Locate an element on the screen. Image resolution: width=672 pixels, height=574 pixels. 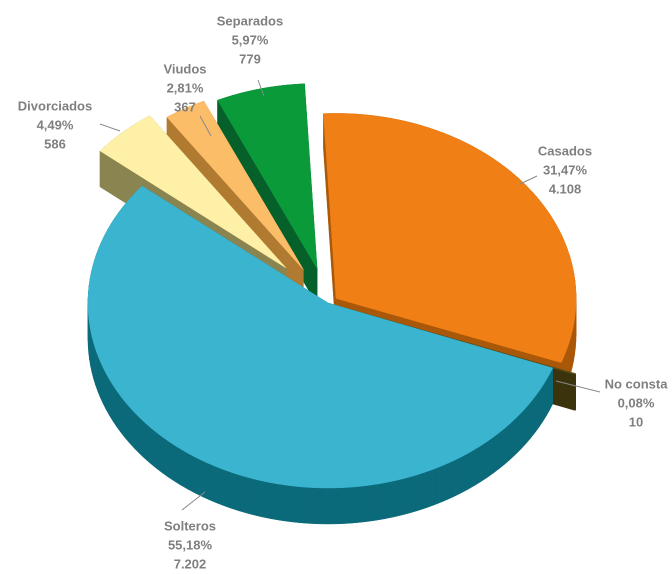
category-label: Separados is located at coordinates (250, 20).